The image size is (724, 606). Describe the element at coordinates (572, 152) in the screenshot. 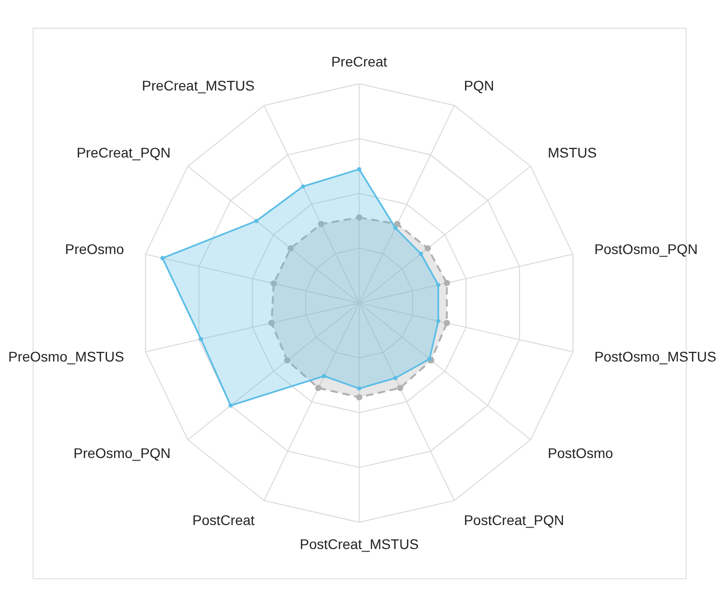

I see `spoke-label: MSTUS` at that location.